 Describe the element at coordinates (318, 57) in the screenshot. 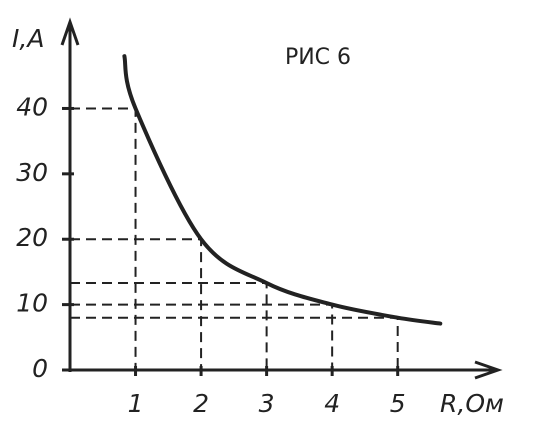

I see `chart-title: РИС 6` at that location.